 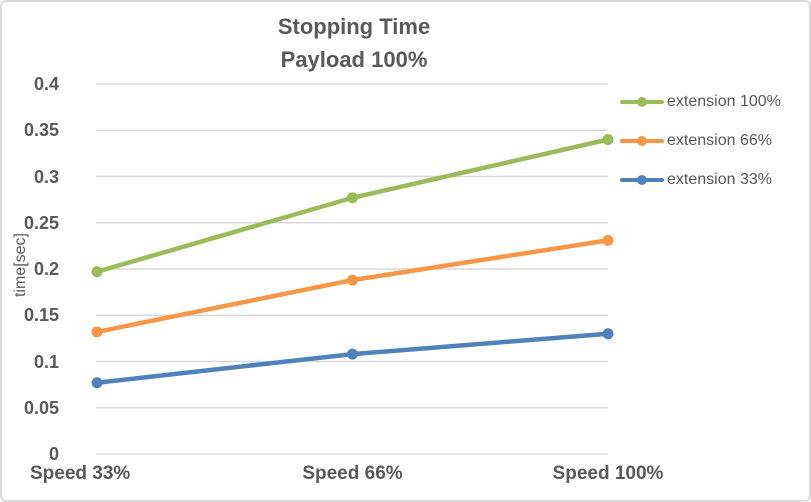 I want to click on legend-label: extension 33%, so click(x=719, y=179).